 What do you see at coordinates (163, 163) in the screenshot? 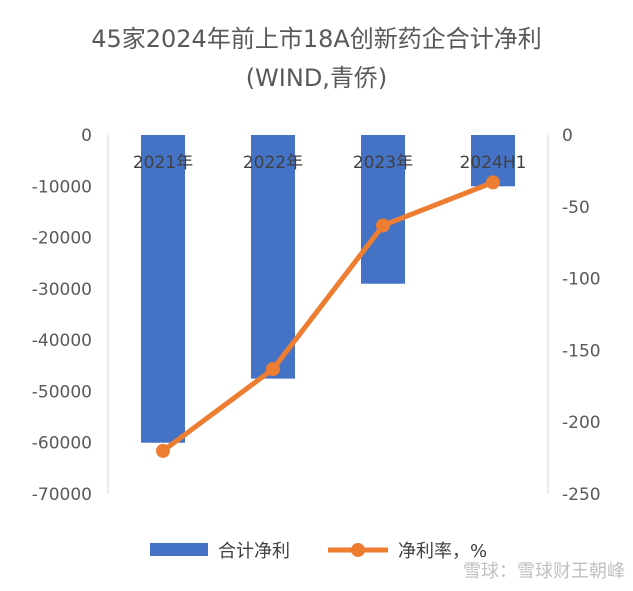
I see `category-label: 2021年` at bounding box center [163, 163].